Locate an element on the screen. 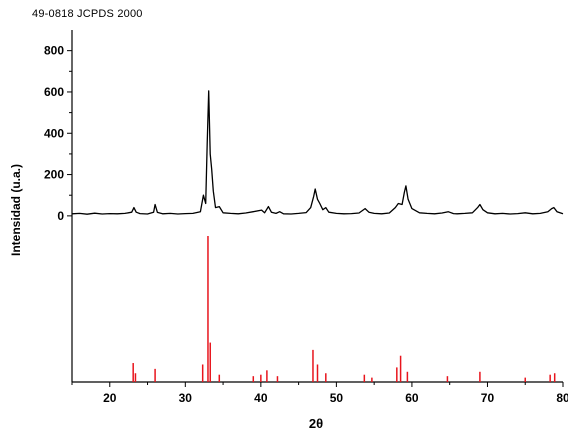 Image resolution: width=568 pixels, height=435 pixels. y-tick-label: 200 is located at coordinates (54, 175).